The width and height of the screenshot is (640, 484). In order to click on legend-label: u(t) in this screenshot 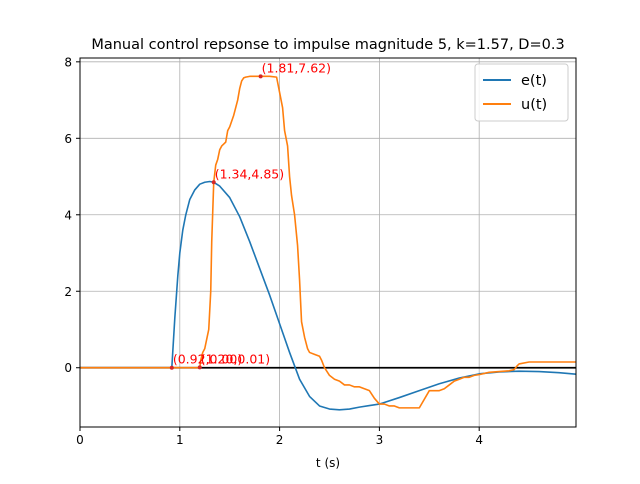, I will do `click(534, 105)`.